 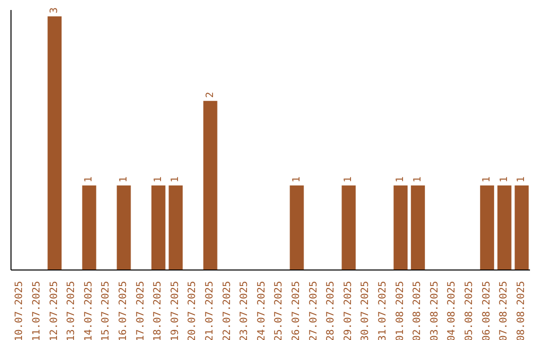 What do you see at coordinates (140, 310) in the screenshot?
I see `x-tick-label: 17.07.2025` at bounding box center [140, 310].